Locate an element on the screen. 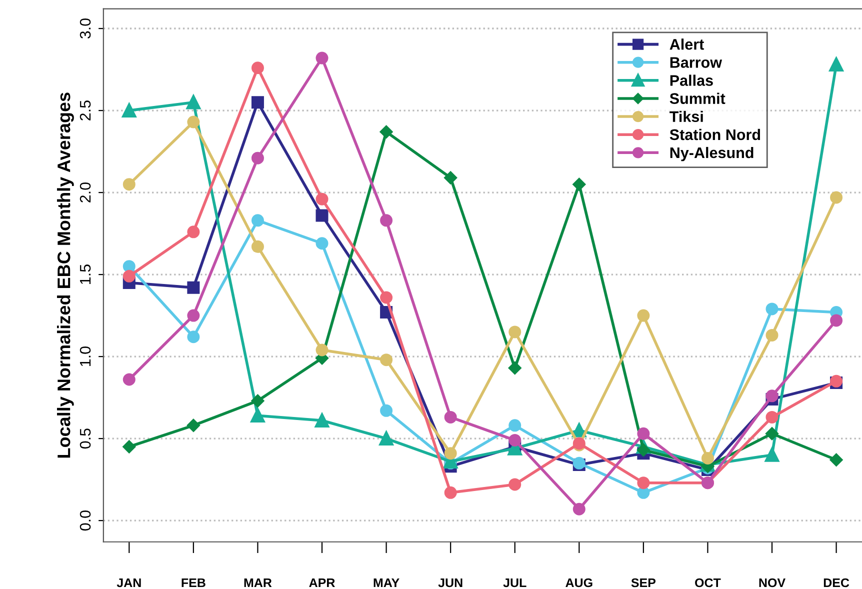 This screenshot has height=589, width=862. y-tick-label: 2.5 is located at coordinates (85, 110).